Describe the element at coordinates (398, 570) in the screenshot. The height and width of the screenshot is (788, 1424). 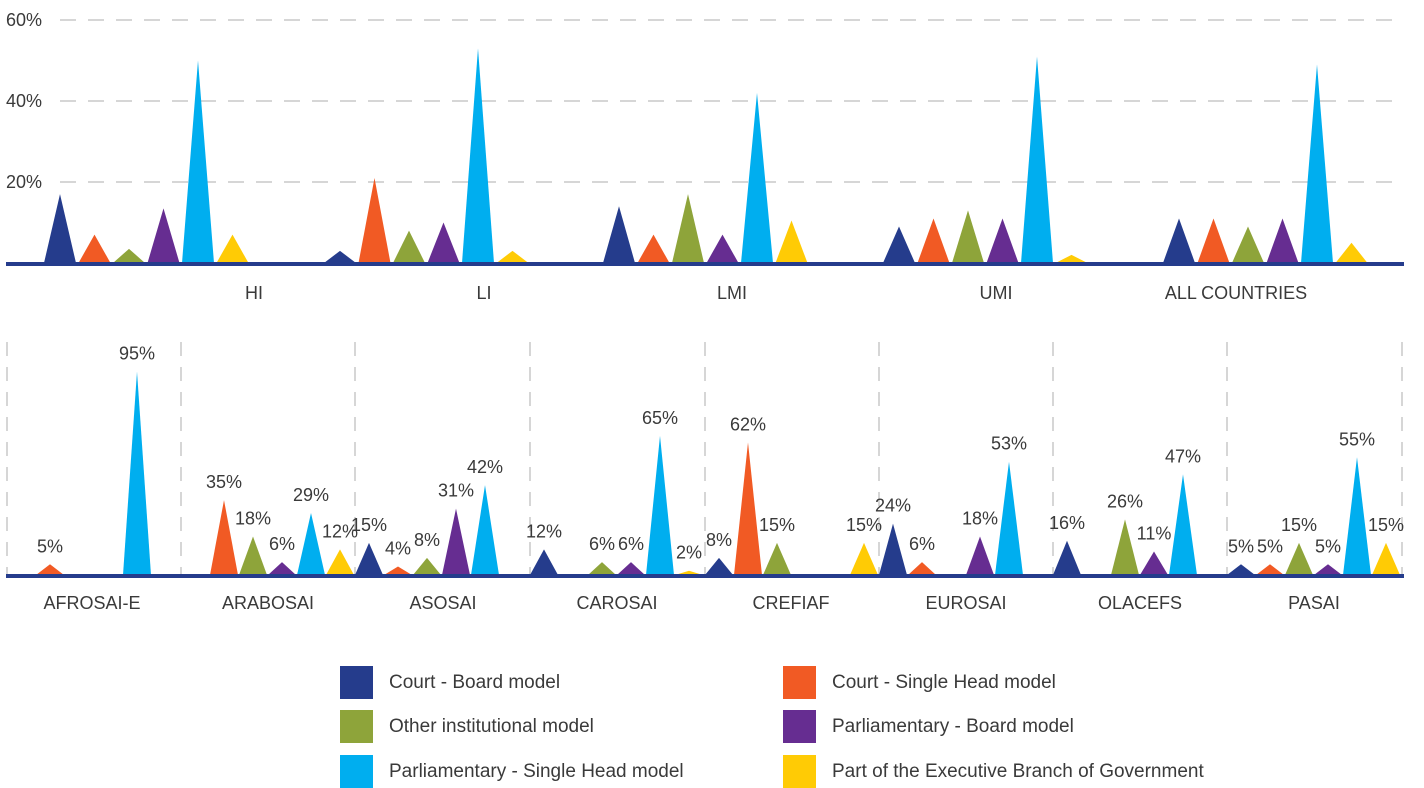
I see `triangle-court-single-head-model-asosai` at that location.